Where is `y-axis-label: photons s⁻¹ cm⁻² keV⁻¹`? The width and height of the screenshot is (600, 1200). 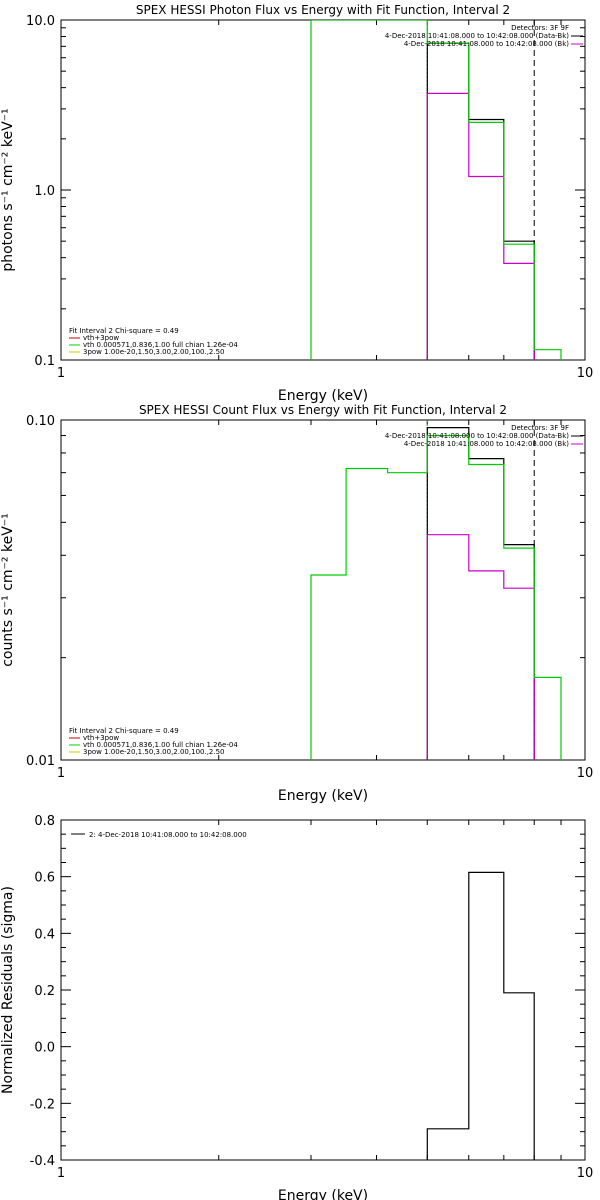 y-axis-label: photons s⁻¹ cm⁻² keV⁻¹ is located at coordinates (8, 189).